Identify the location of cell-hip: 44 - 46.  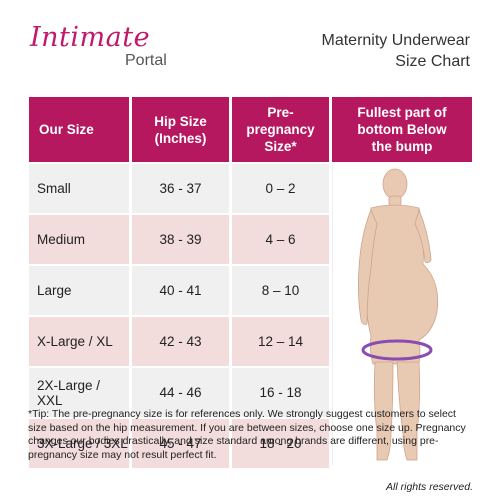
(180, 392).